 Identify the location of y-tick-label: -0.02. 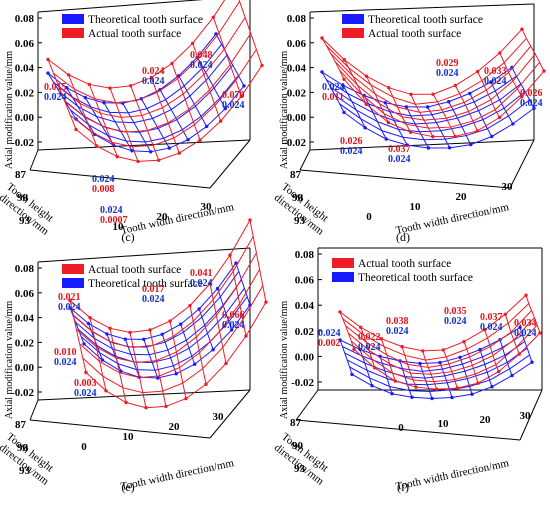
(302, 383).